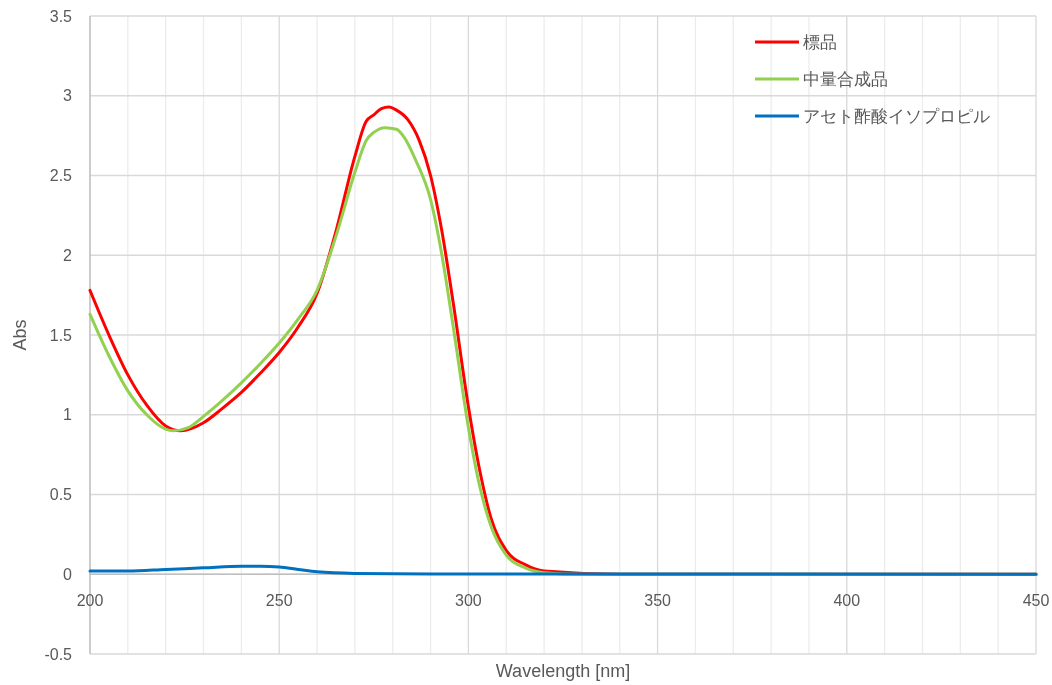 This screenshot has height=685, width=1052. I want to click on y-tick-label: 2.5, so click(61, 176).